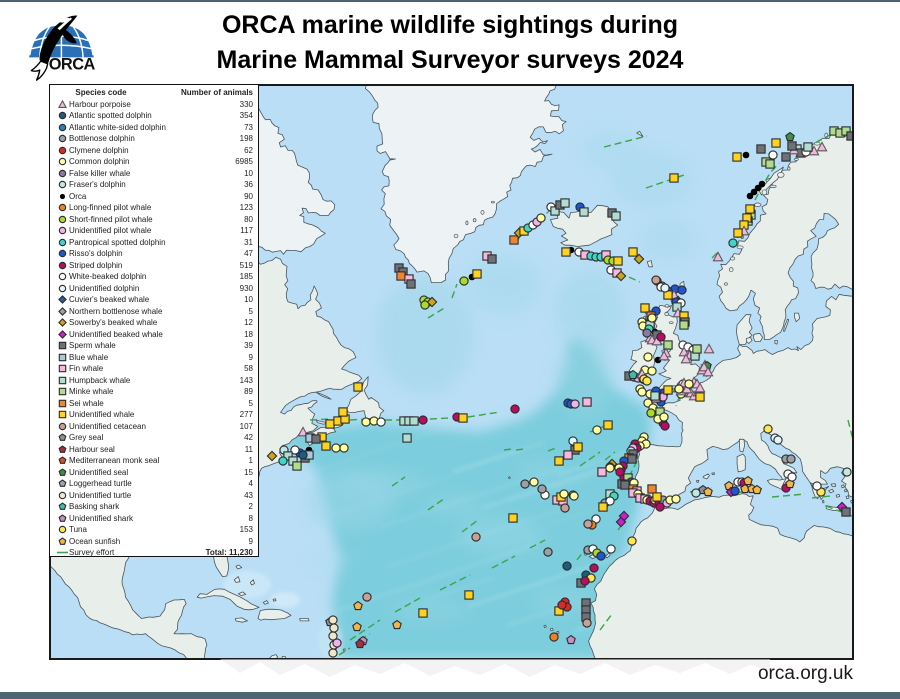  What do you see at coordinates (72, 65) in the screenshot?
I see `svg-text: ORCA` at bounding box center [72, 65].